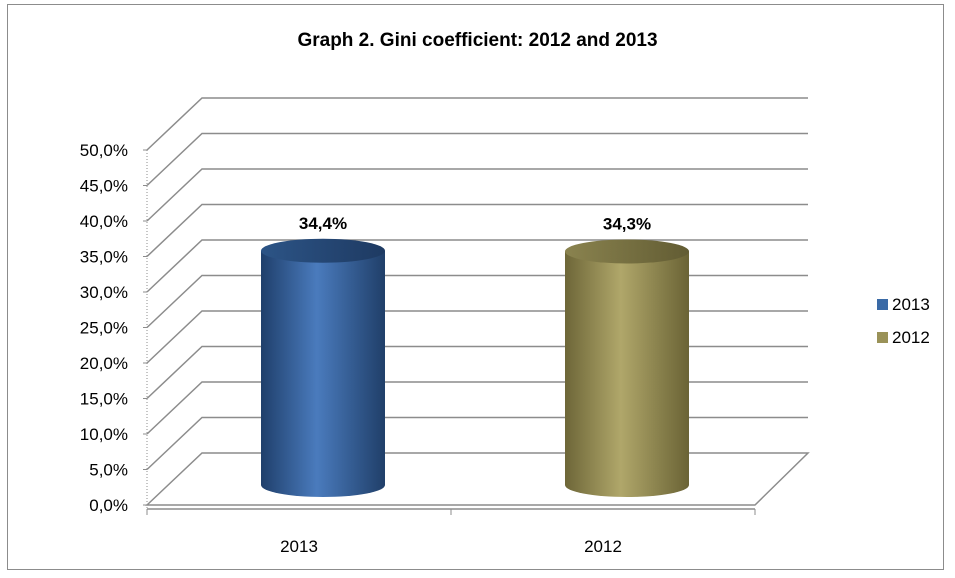 The image size is (955, 578). I want to click on y-tick-label: 20,0%, so click(104, 363).